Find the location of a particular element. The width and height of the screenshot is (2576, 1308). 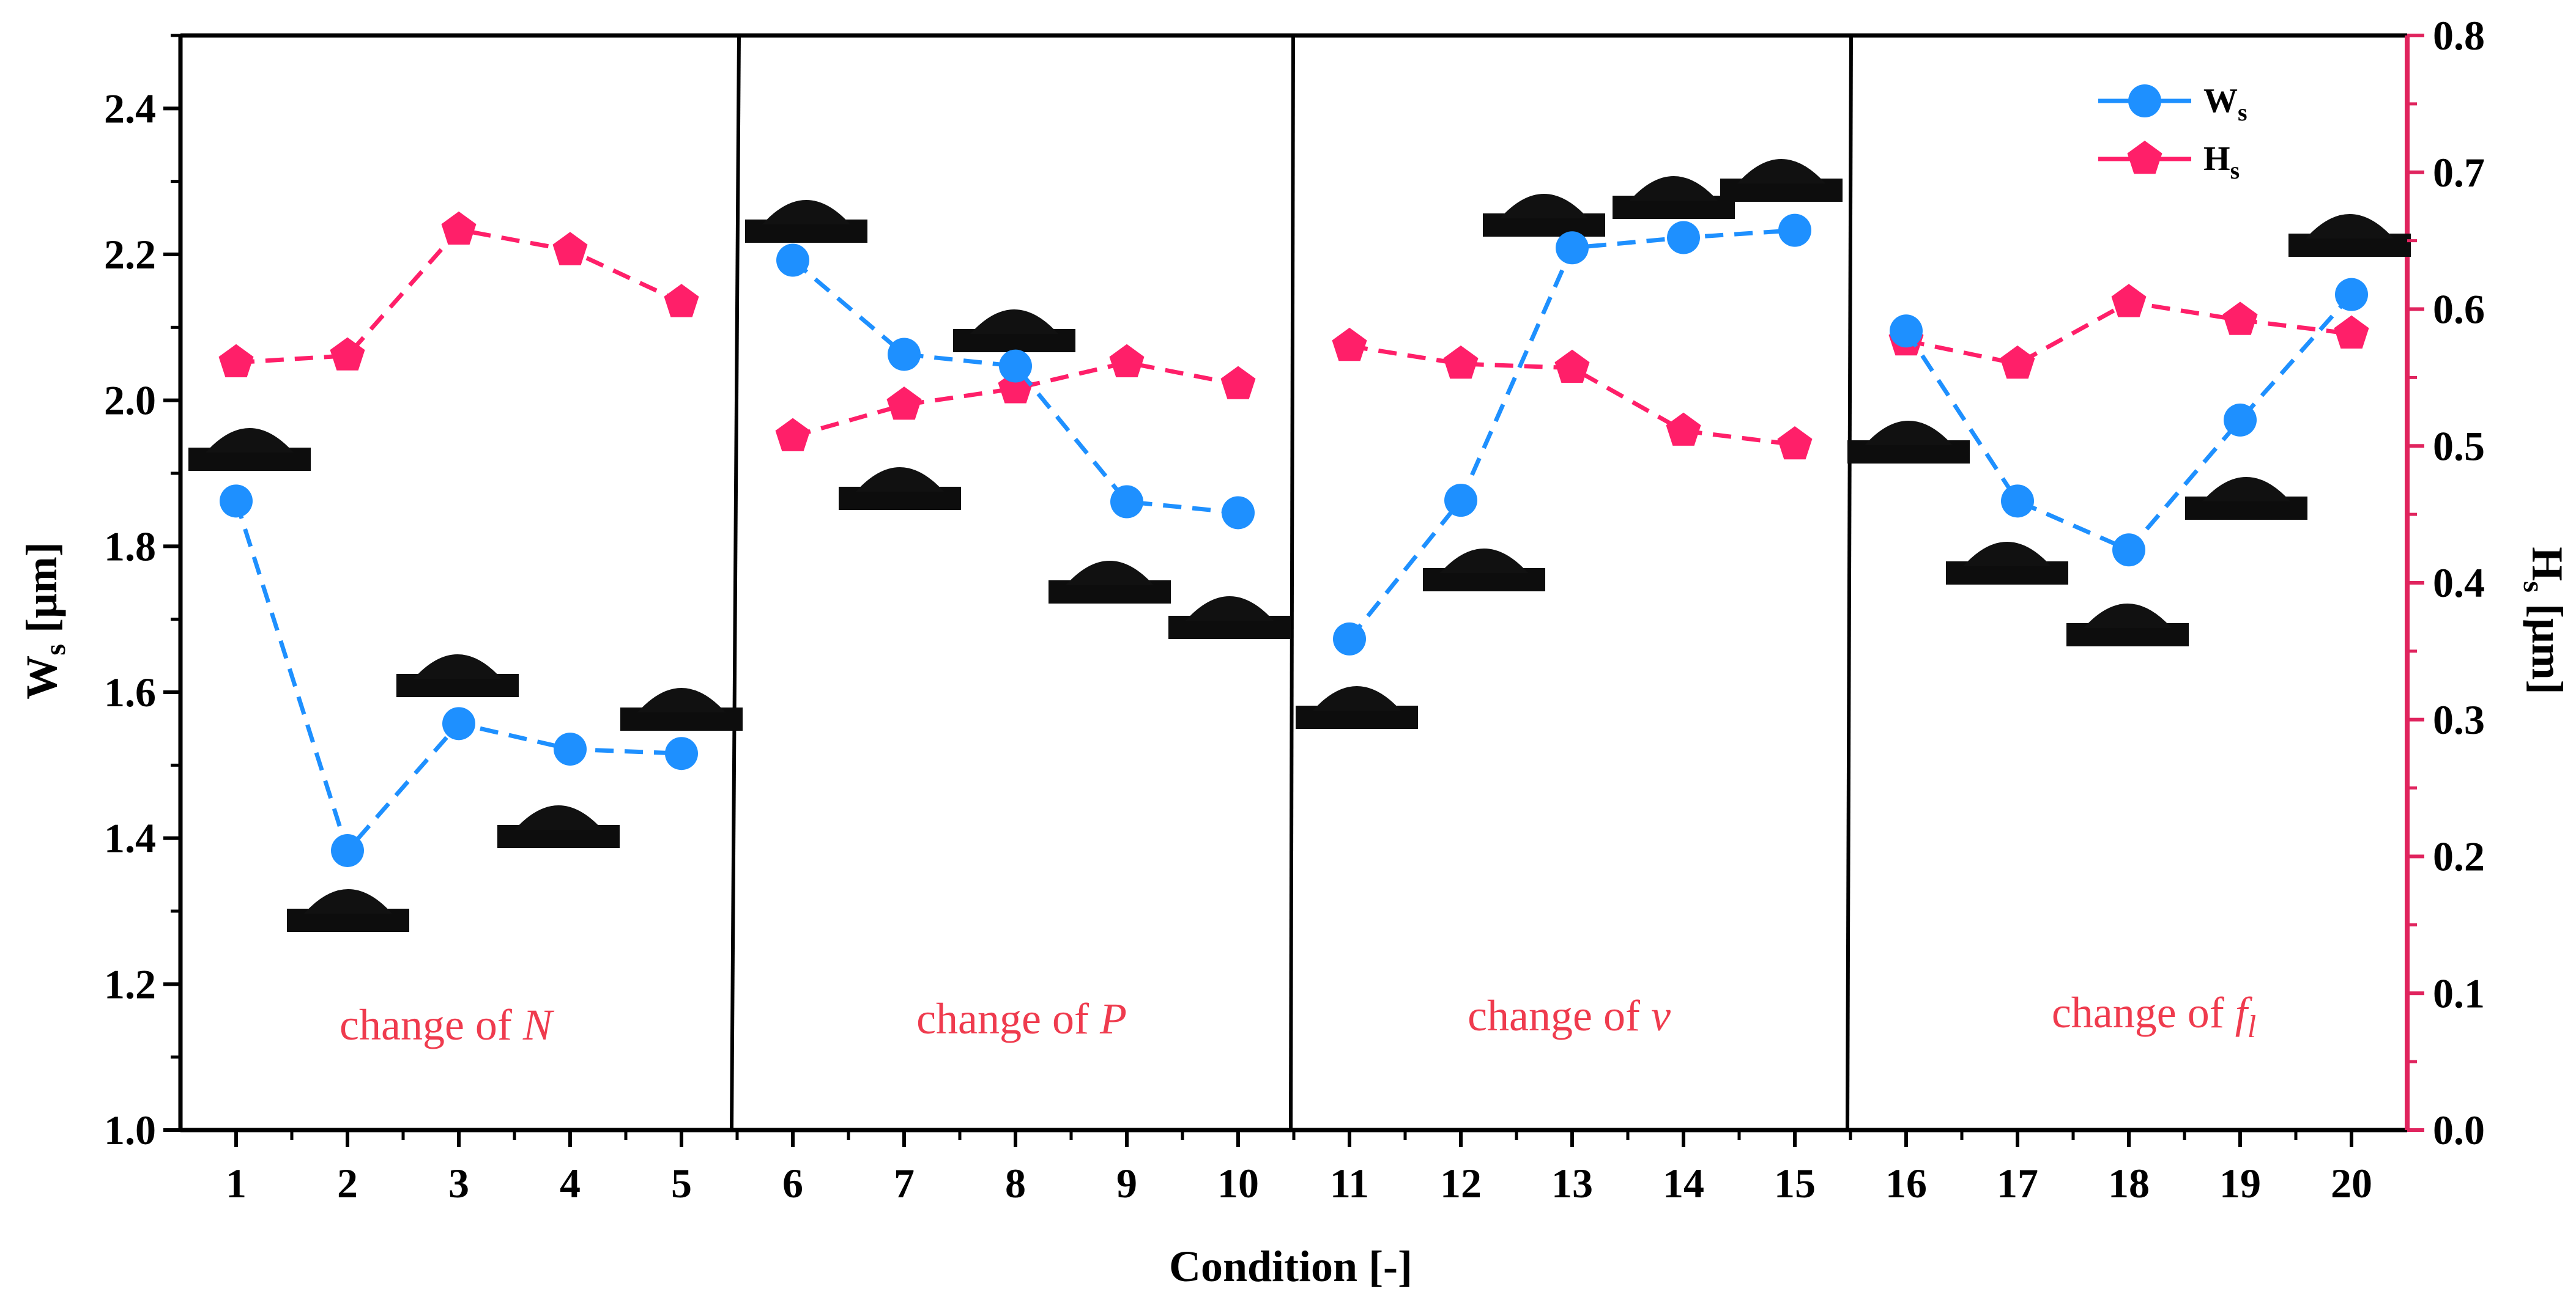

legend-label: Hs is located at coordinates (2221, 162).